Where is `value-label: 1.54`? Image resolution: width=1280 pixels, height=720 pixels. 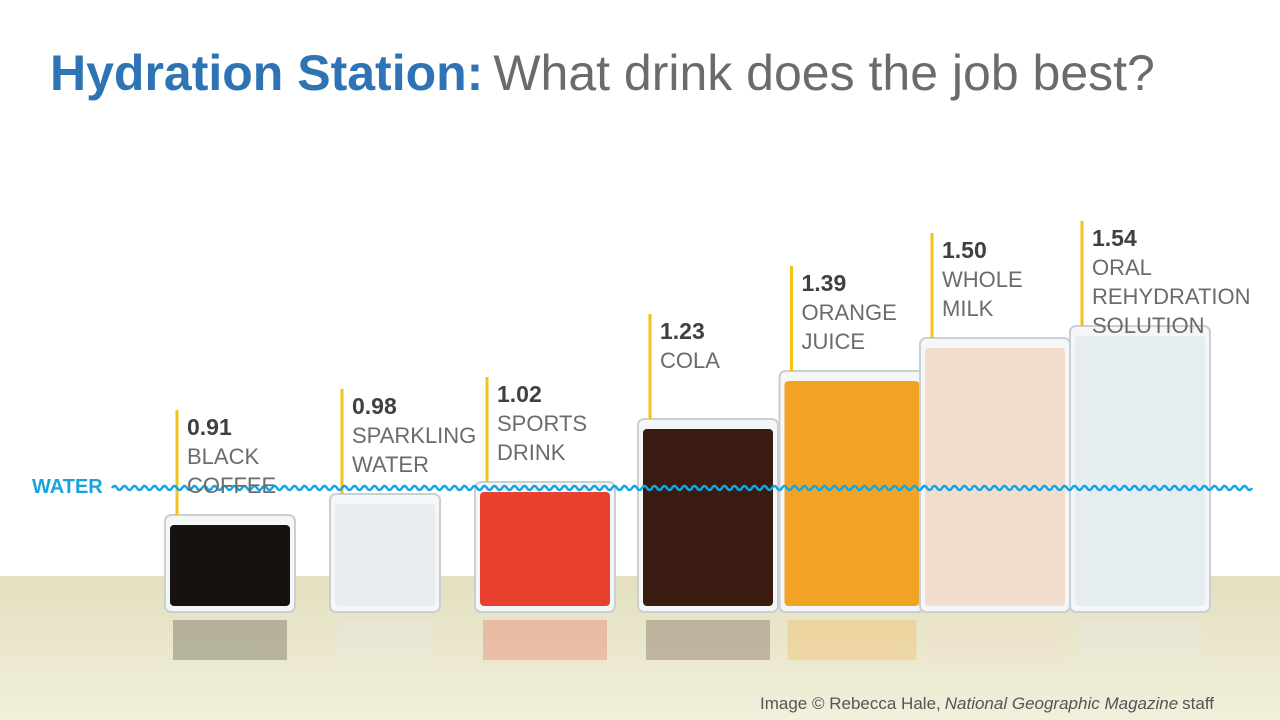
value-label: 1.54 is located at coordinates (1114, 238).